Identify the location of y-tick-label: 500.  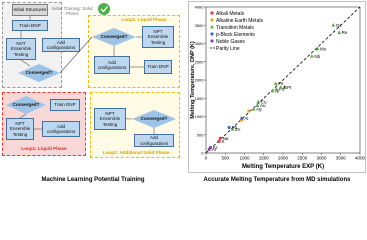
(200, 134).